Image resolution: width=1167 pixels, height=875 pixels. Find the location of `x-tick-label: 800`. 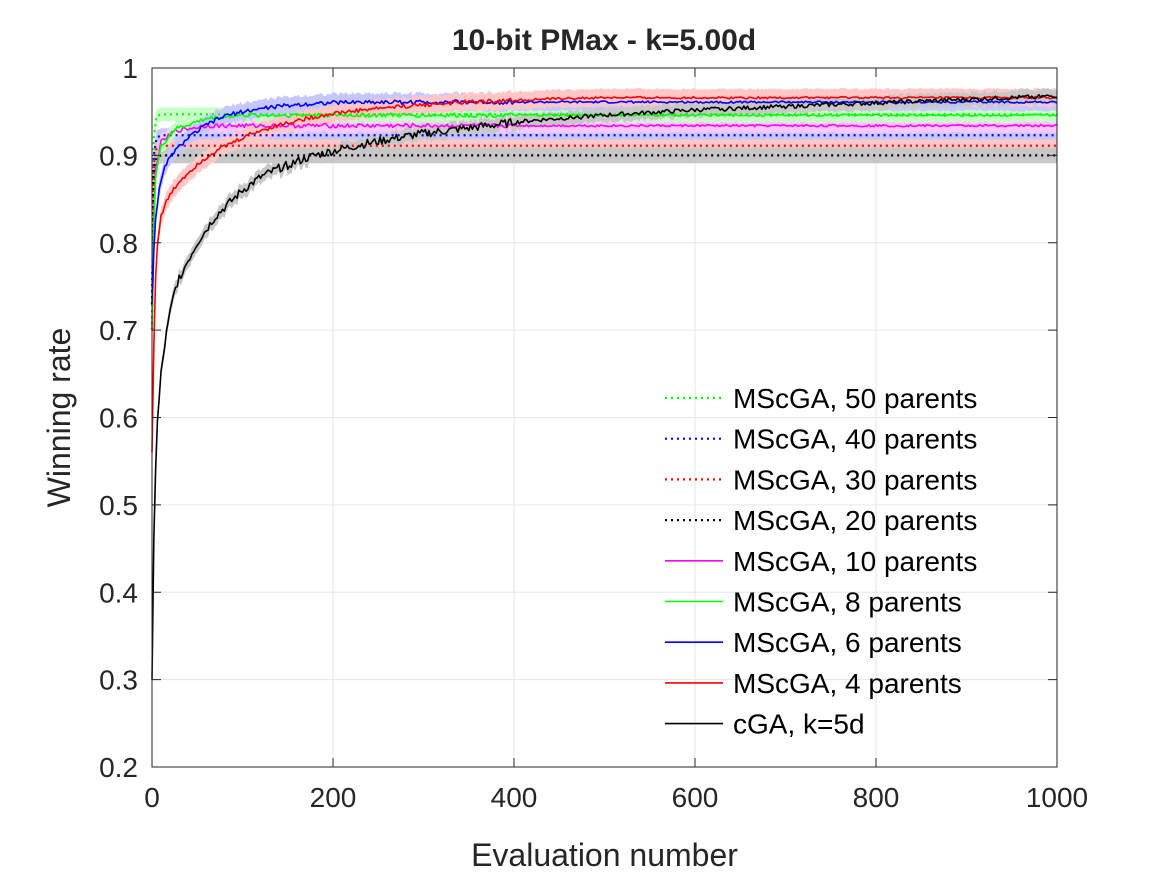

x-tick-label: 800 is located at coordinates (876, 797).